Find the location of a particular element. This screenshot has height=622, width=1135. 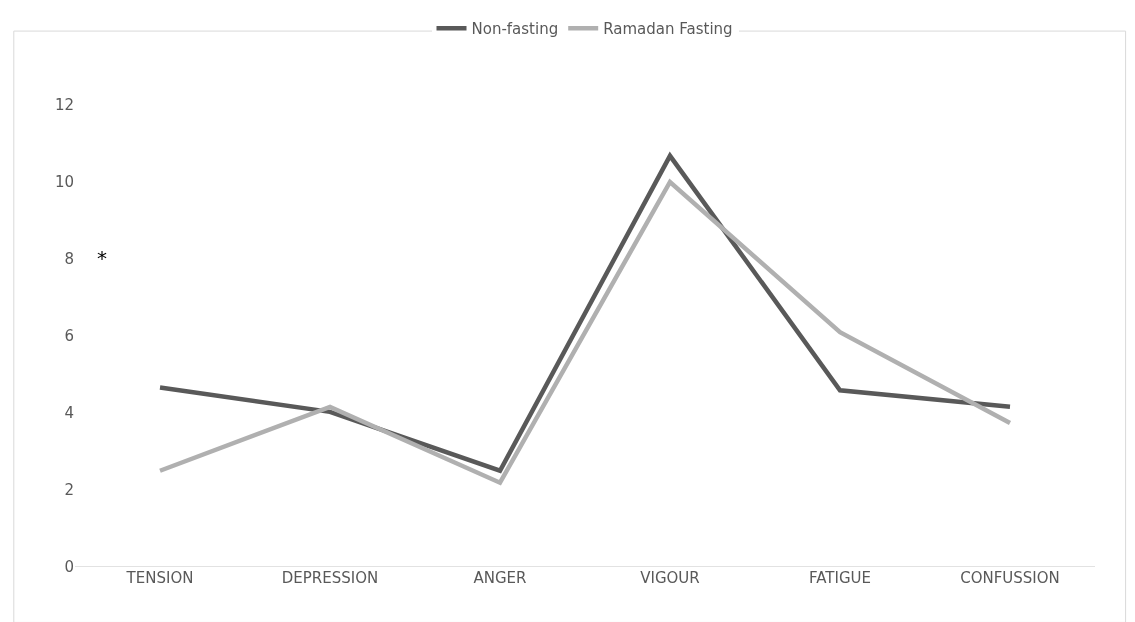

y-tick-label: 12 is located at coordinates (64, 105).